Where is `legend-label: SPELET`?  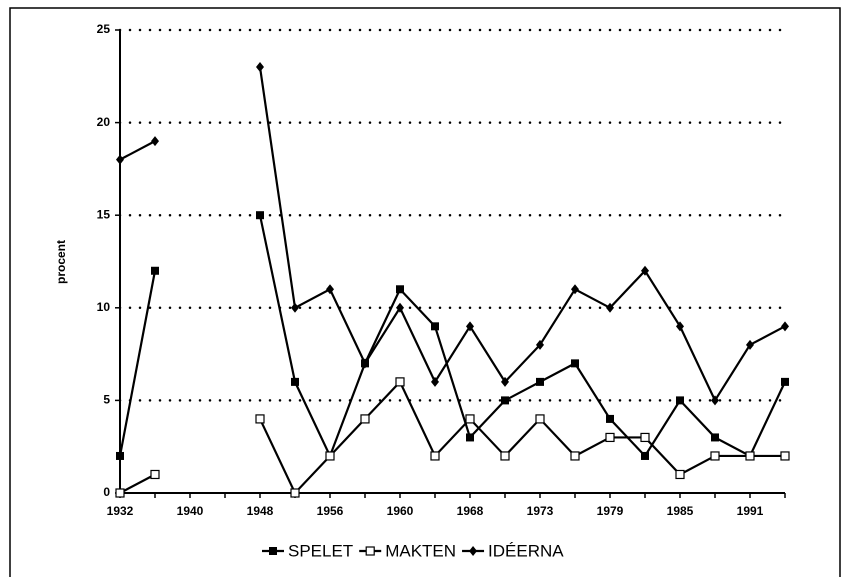 legend-label: SPELET is located at coordinates (320, 550).